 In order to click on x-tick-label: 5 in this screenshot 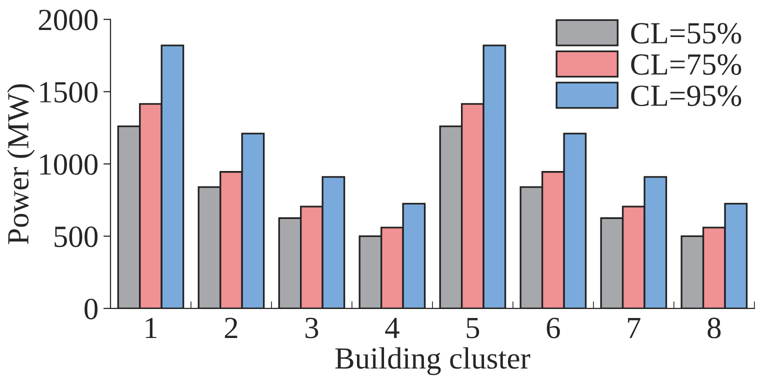, I will do `click(473, 328)`.